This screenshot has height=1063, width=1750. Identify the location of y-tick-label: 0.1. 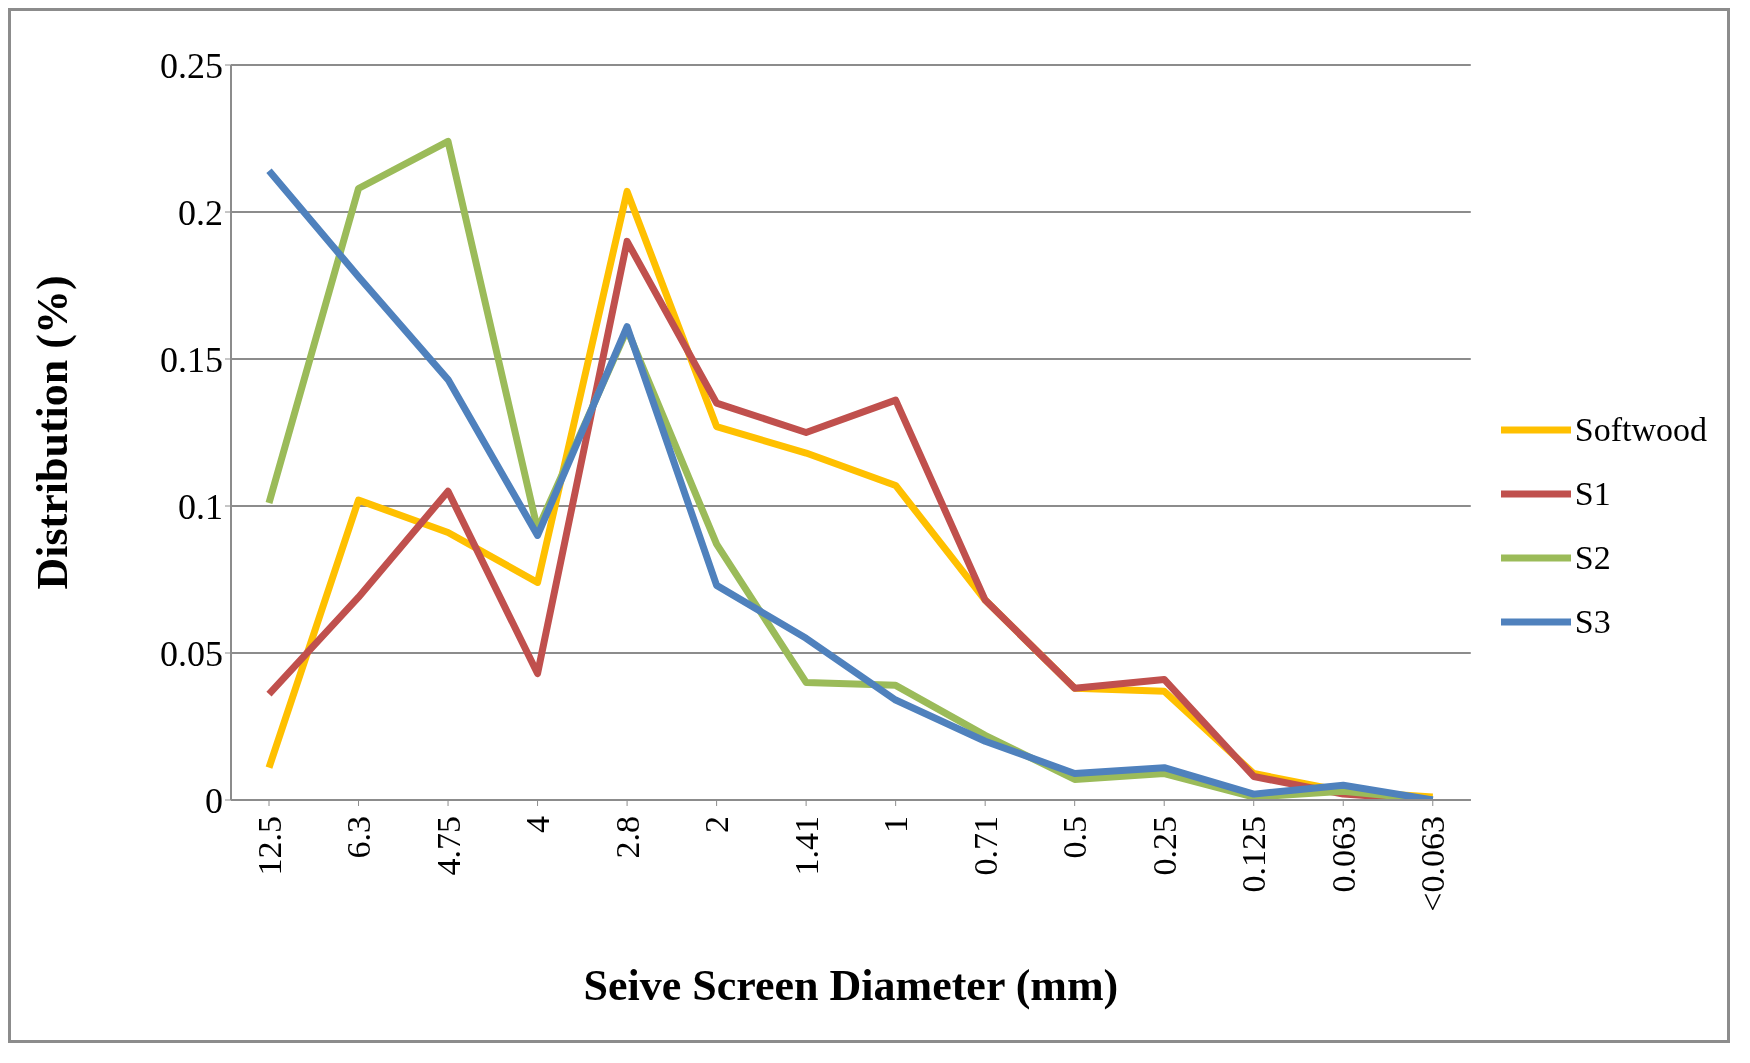
(200, 506).